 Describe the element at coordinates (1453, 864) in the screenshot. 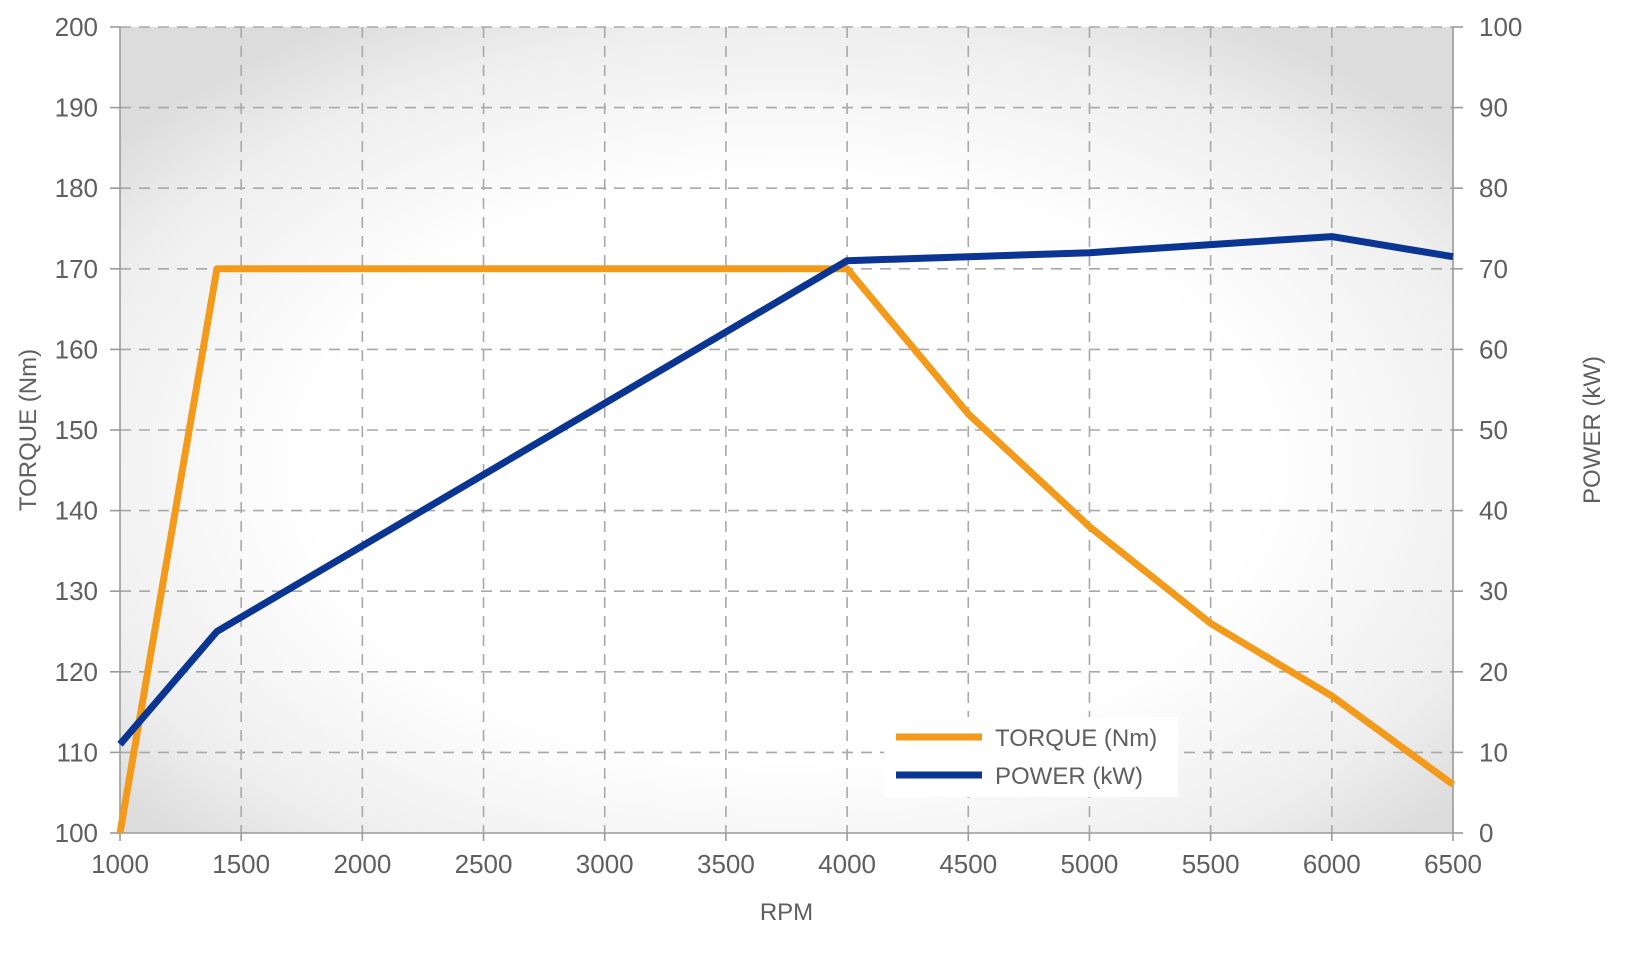

I see `x-tick-label: 6500` at that location.